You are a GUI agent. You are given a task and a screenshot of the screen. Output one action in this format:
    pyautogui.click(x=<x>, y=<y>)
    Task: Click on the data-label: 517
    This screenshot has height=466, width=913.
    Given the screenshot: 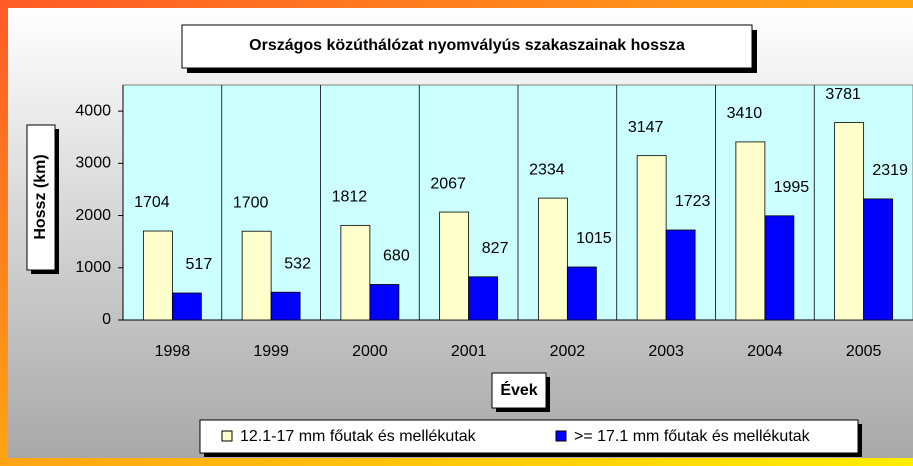 What is the action you would take?
    pyautogui.click(x=199, y=264)
    